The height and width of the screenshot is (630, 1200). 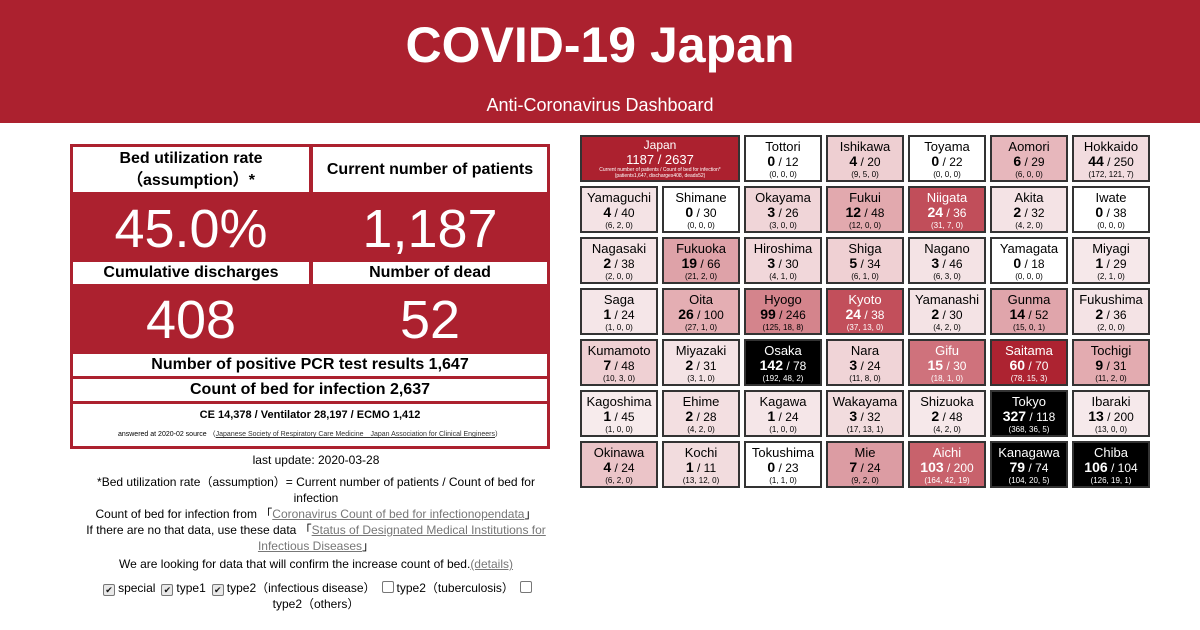 What do you see at coordinates (619, 362) in the screenshot?
I see `tile-kumamoto: Kumamoto 7 / 48 (10, 3, 0)` at bounding box center [619, 362].